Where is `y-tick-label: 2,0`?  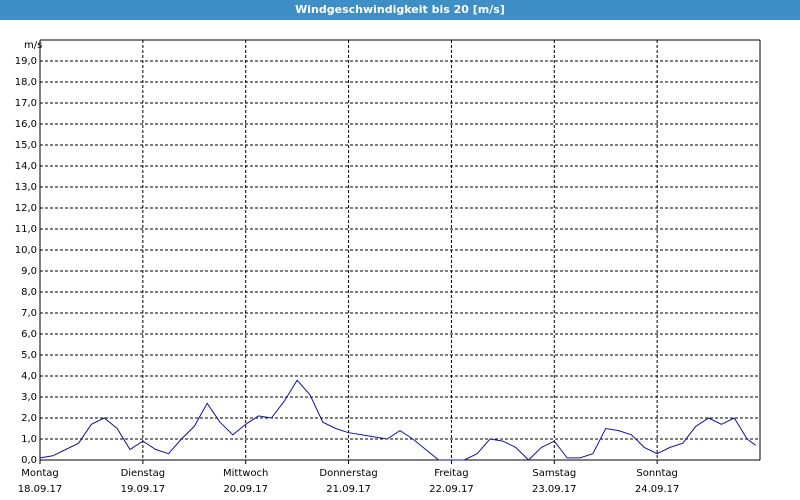 y-tick-label: 2,0 is located at coordinates (29, 418).